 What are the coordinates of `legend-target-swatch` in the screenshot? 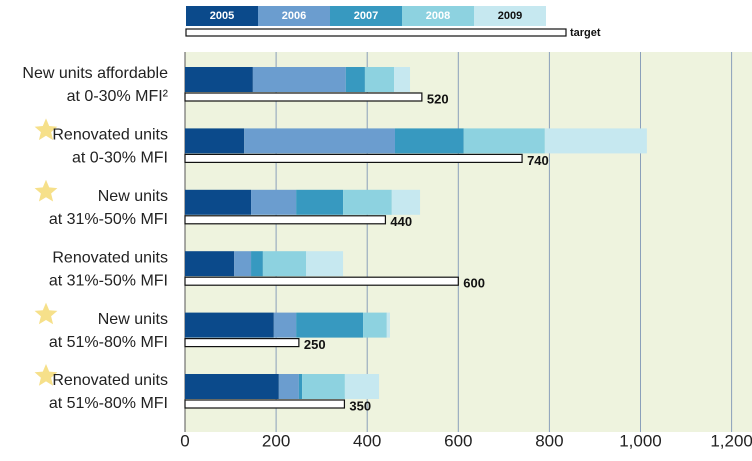 It's located at (376, 32).